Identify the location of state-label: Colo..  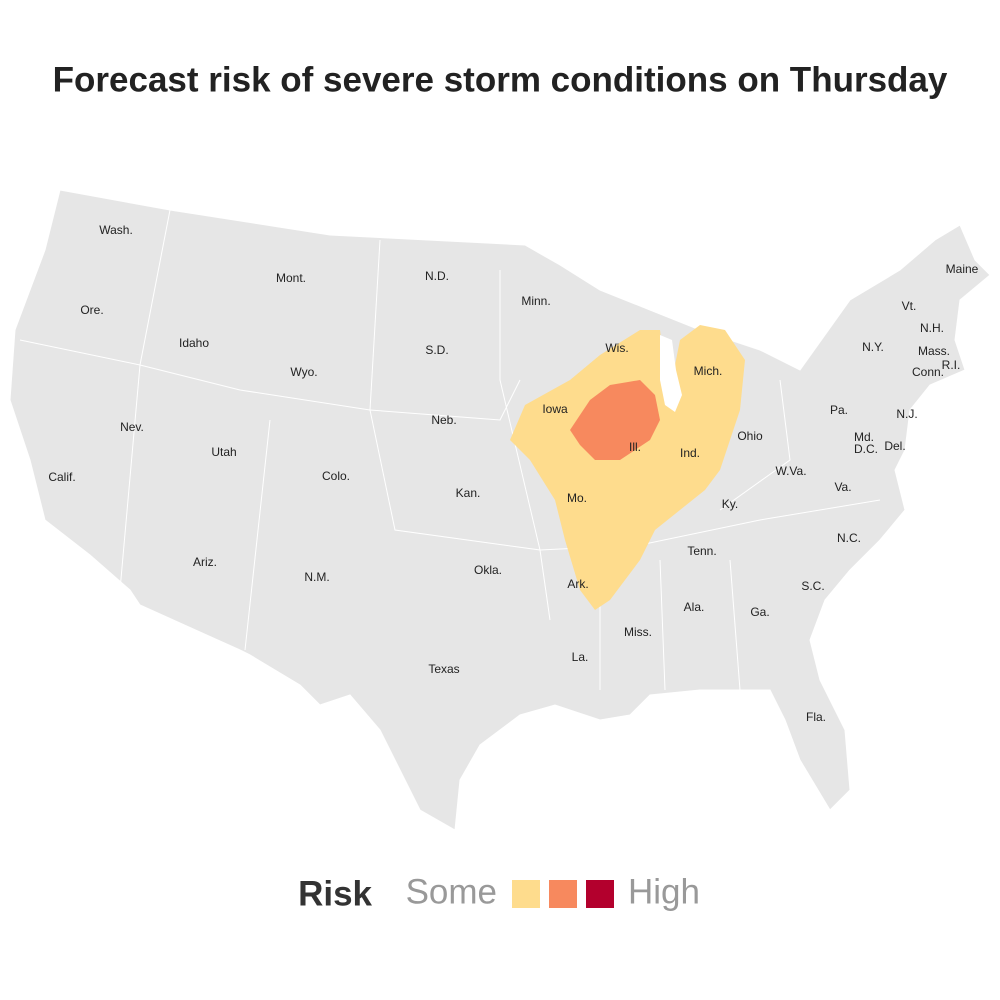
(336, 476).